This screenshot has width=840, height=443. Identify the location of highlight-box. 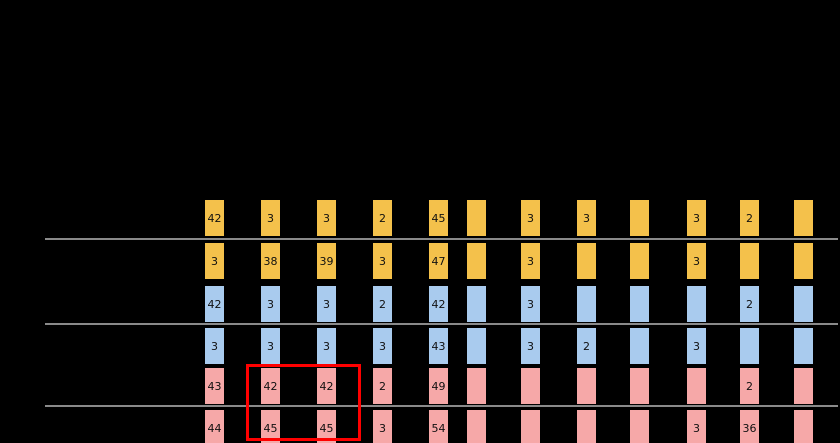
(303, 402).